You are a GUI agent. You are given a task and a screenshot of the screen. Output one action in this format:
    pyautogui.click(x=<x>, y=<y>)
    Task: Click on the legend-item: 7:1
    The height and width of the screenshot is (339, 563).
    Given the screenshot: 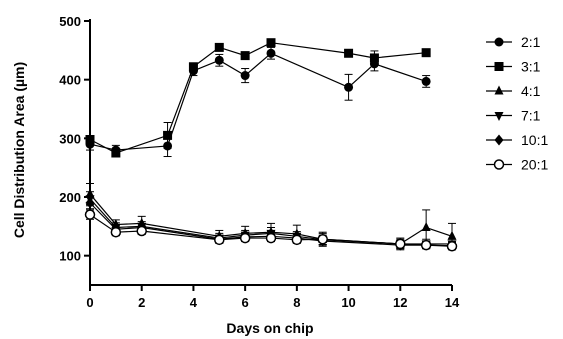 What is the action you would take?
    pyautogui.click(x=513, y=116)
    